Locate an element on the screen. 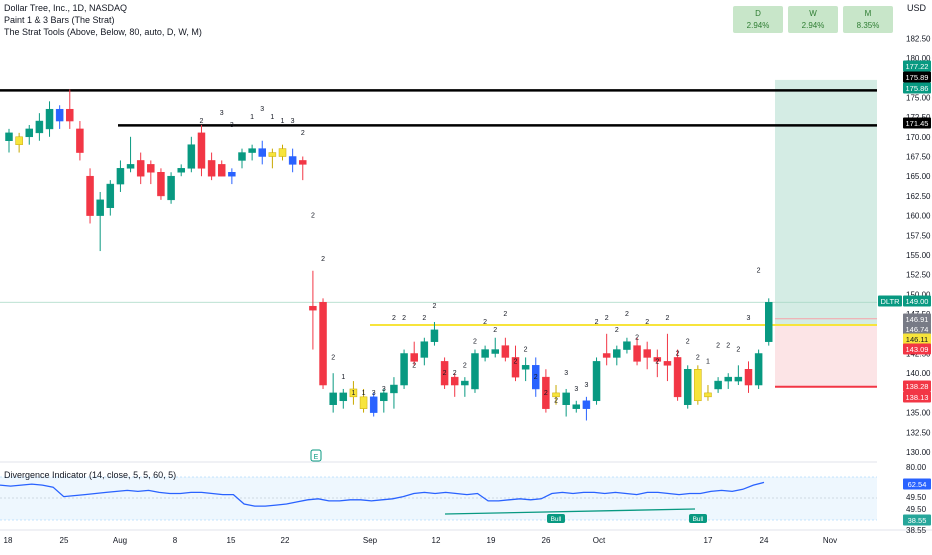 The height and width of the screenshot is (555, 932). y-tick-label: 182.50 is located at coordinates (918, 38).